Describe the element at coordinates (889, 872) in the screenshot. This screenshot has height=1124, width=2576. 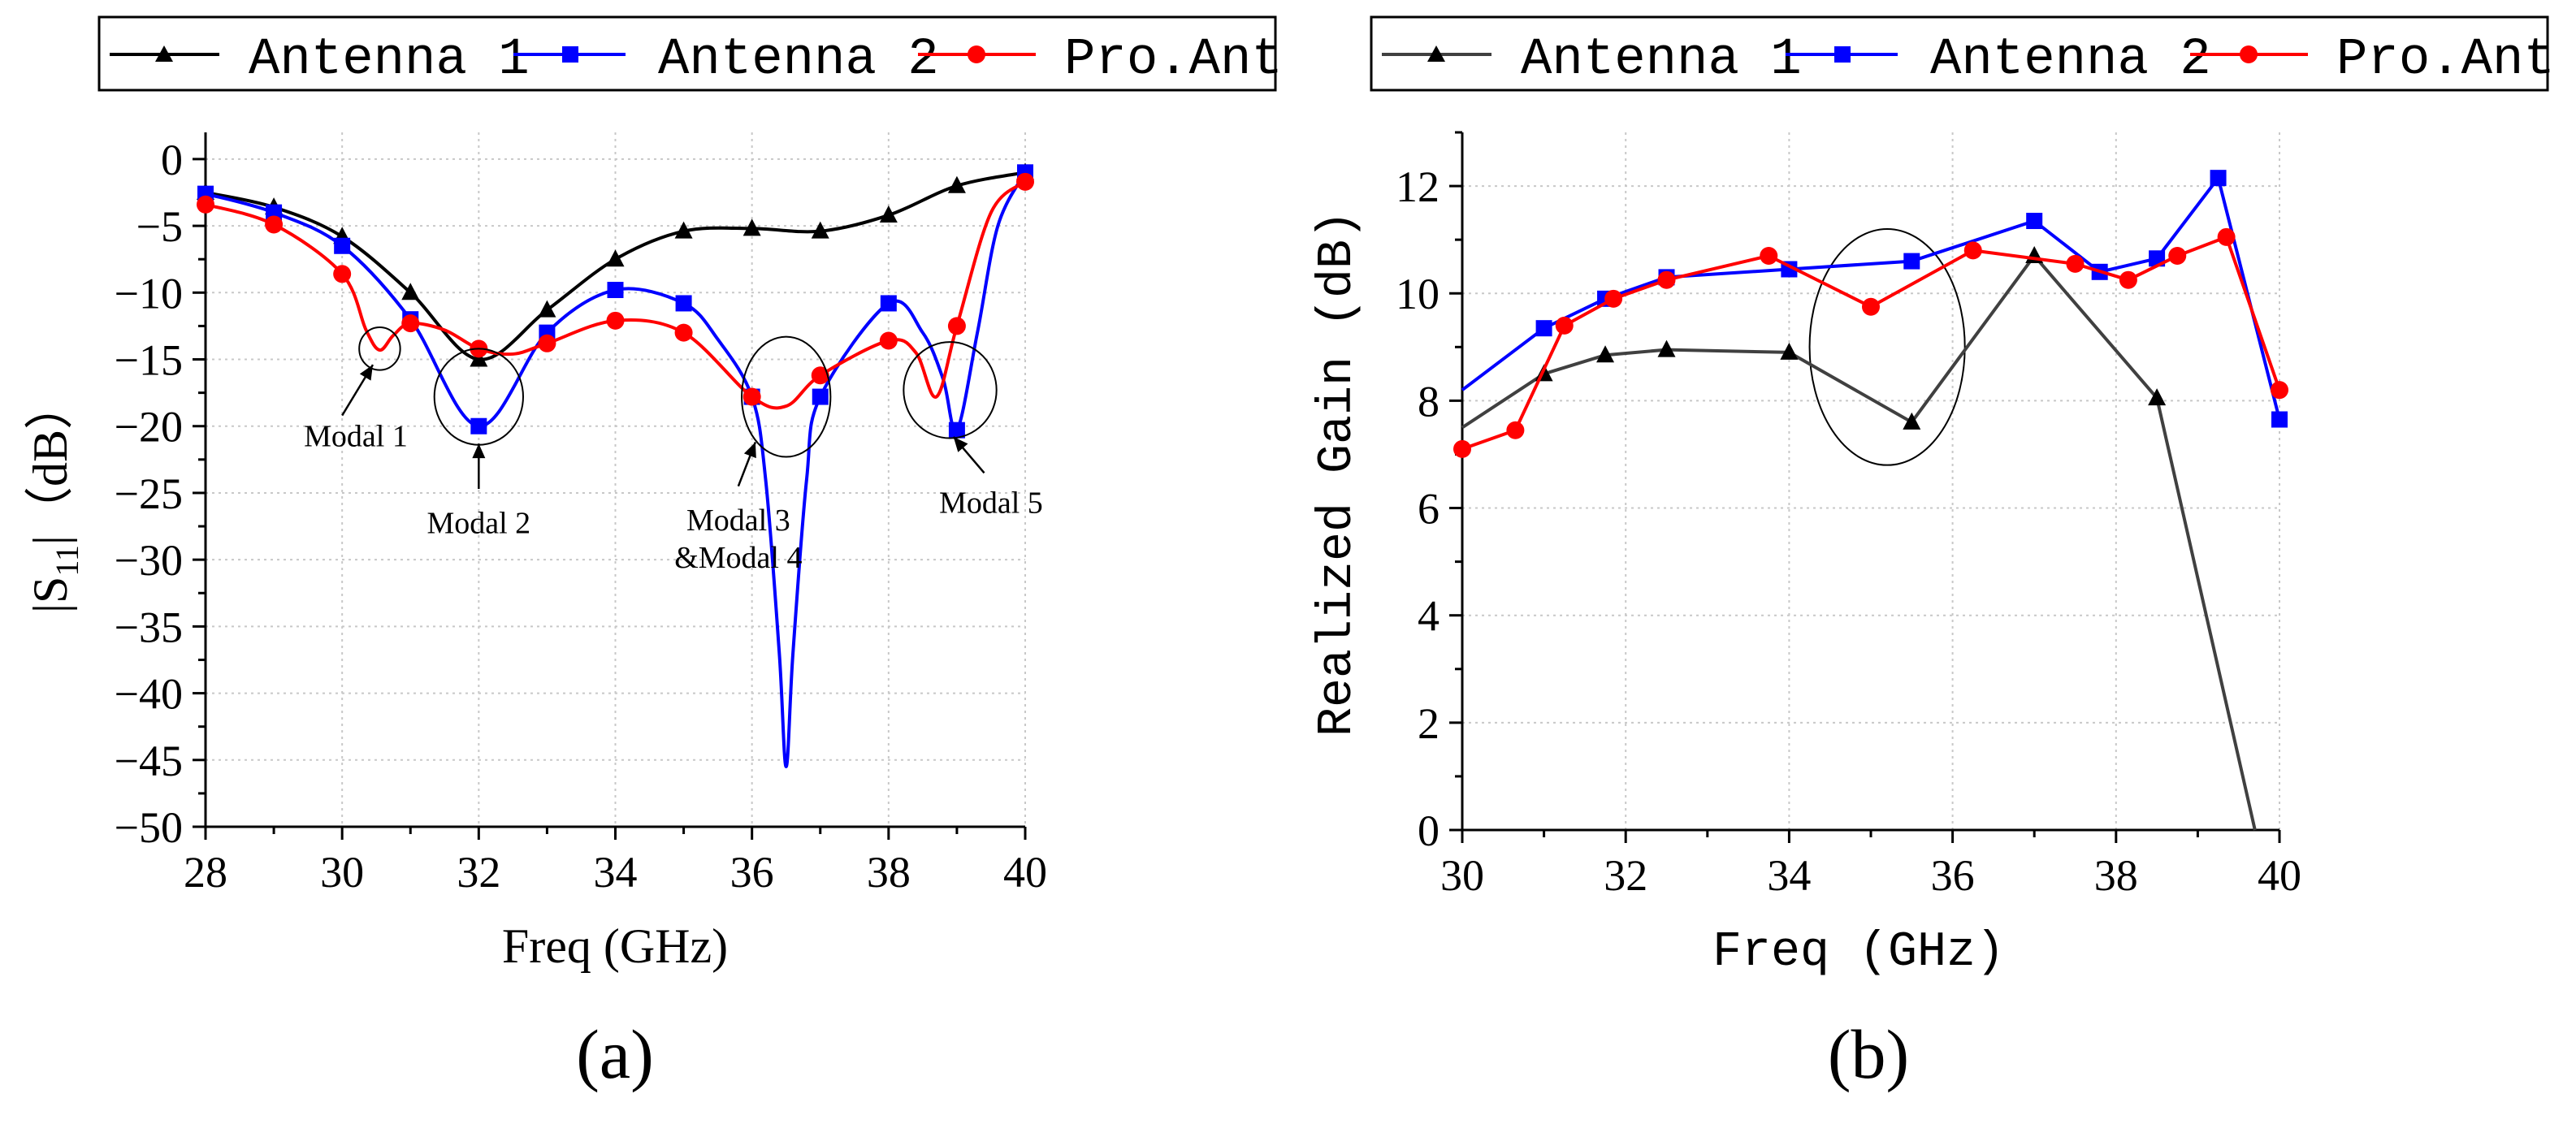
I see `a-xtick-label: 38` at that location.